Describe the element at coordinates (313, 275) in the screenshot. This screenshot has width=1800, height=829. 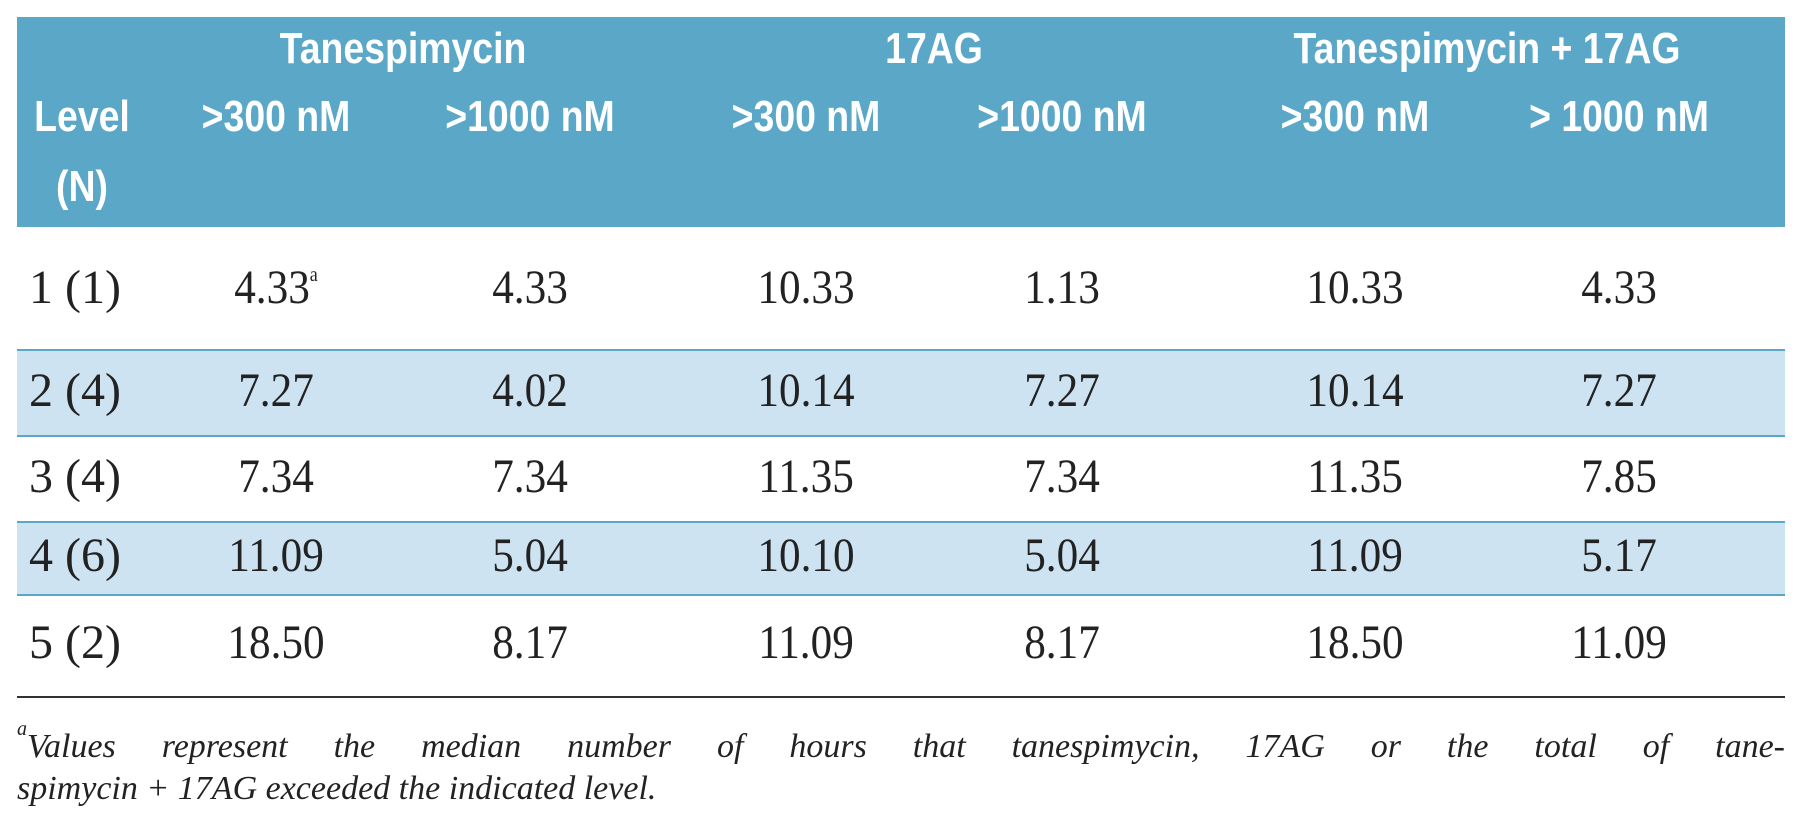
I see `note-marker: a` at that location.